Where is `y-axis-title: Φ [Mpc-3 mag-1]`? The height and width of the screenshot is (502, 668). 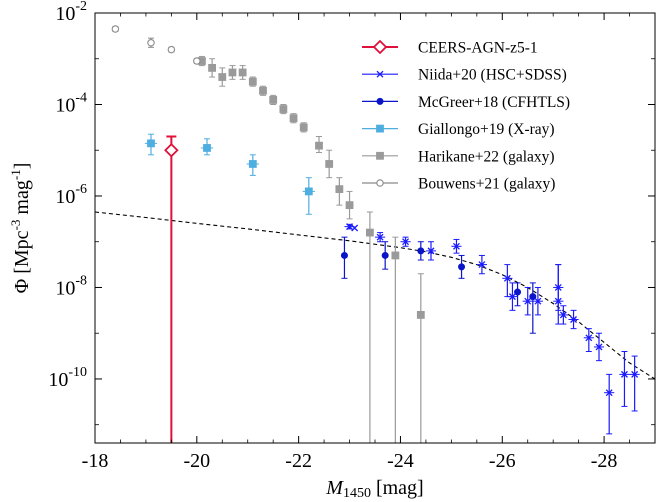
y-axis-title: Φ [Mpc-3 mag-1] is located at coordinates (20, 228).